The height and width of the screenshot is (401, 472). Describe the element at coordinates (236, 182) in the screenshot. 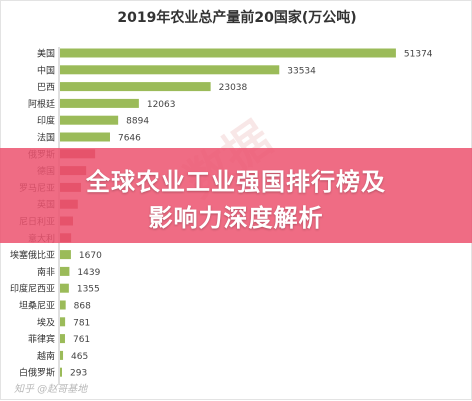

I see `banner-title-line-1: 全球农业工业强国排行榜及` at that location.